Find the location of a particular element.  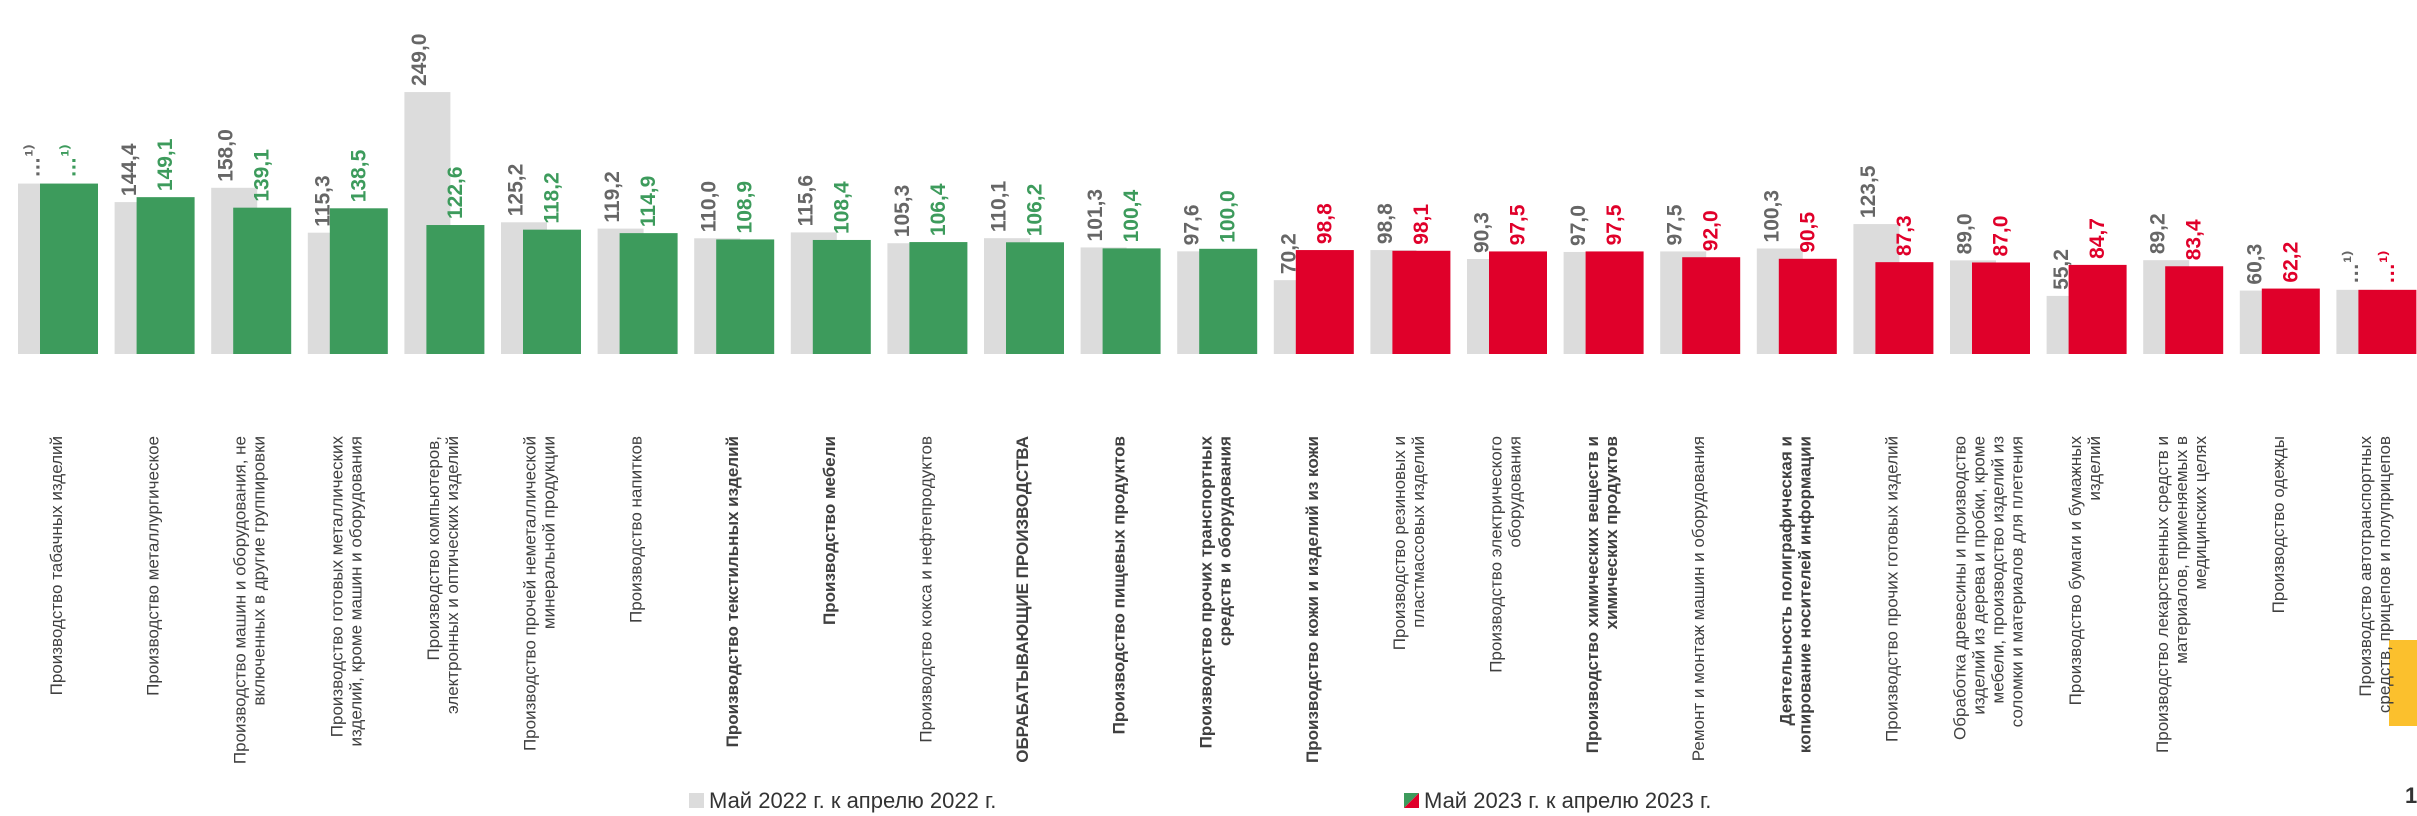

value-label: 158,0 is located at coordinates (226, 155).